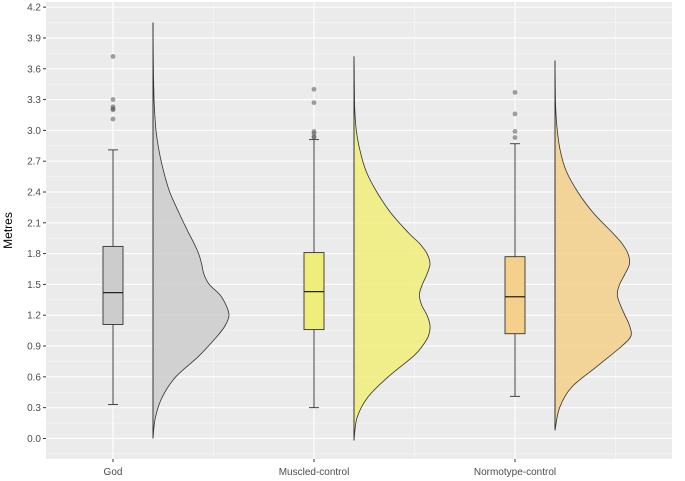 This screenshot has width=685, height=481. I want to click on y-tick-label: 2.1, so click(34, 223).